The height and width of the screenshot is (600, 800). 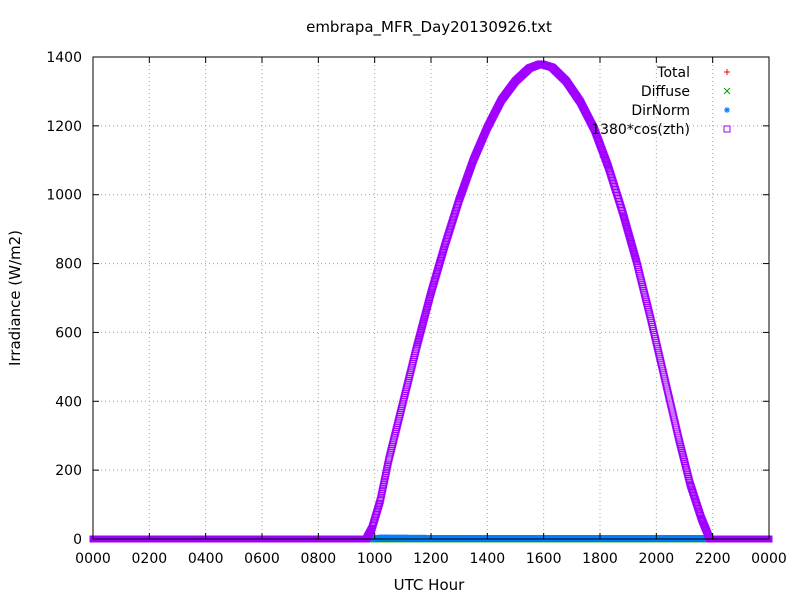 I want to click on chart-title: embrapa_MFR_Day20130926.txt, so click(x=429, y=27).